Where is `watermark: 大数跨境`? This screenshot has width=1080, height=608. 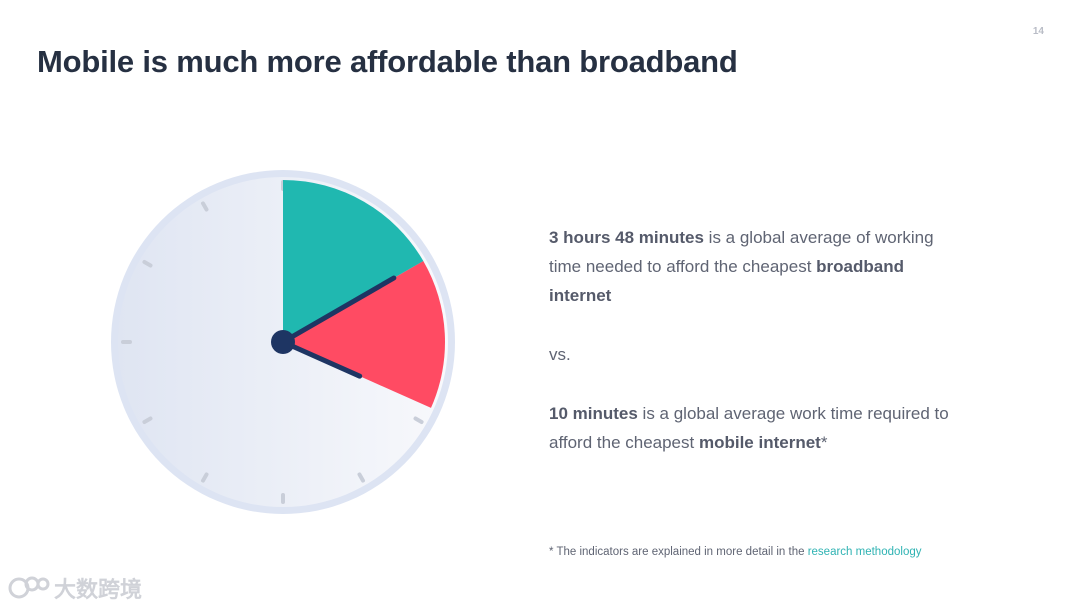
watermark: 大数跨境 is located at coordinates (75, 588).